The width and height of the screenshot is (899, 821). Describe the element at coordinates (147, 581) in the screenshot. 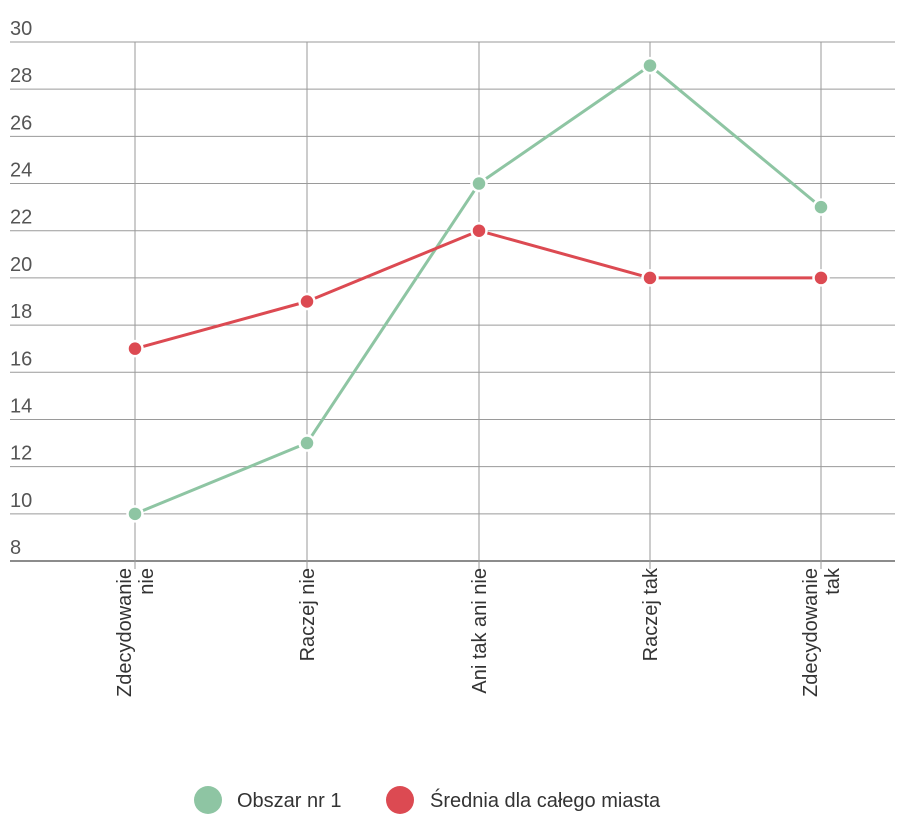

I see `x-category-label: nie` at that location.